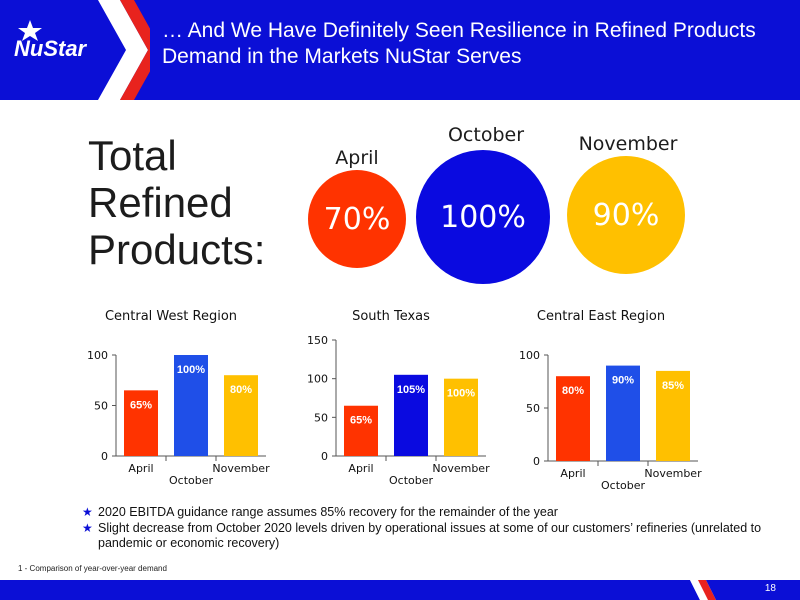 This screenshot has width=800, height=600. I want to click on total-refined-products-label: Total Refined Products:, so click(177, 202).